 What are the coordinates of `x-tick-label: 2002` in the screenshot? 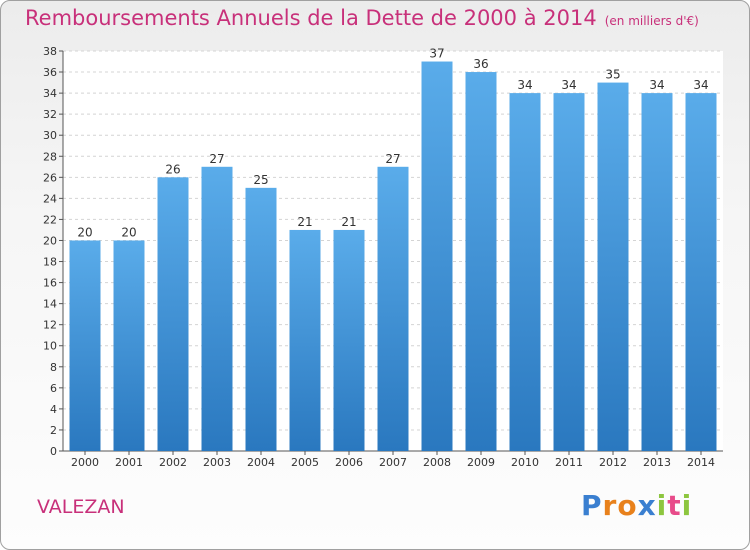 It's located at (173, 462).